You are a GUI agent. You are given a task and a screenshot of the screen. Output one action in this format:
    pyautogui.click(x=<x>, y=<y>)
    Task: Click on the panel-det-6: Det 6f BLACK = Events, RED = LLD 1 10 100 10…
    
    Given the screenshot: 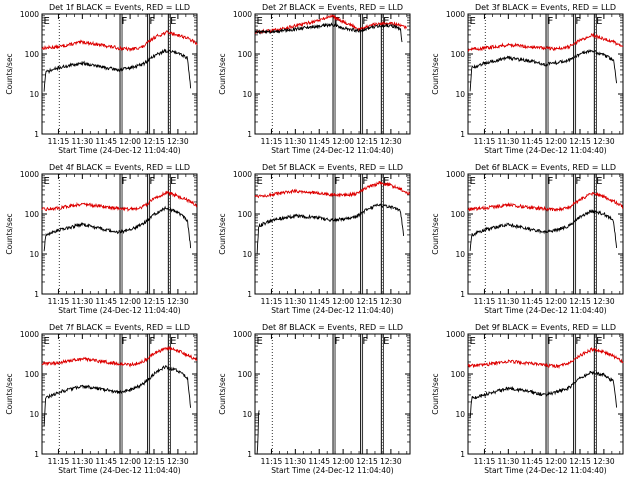 What is the action you would take?
    pyautogui.click(x=527, y=239)
    